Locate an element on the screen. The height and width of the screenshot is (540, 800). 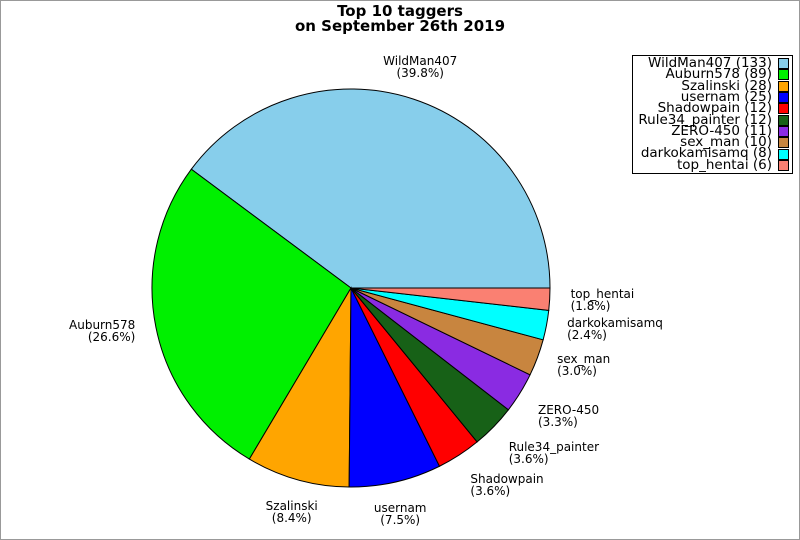
legend-swatch-top_hentai is located at coordinates (783, 165).